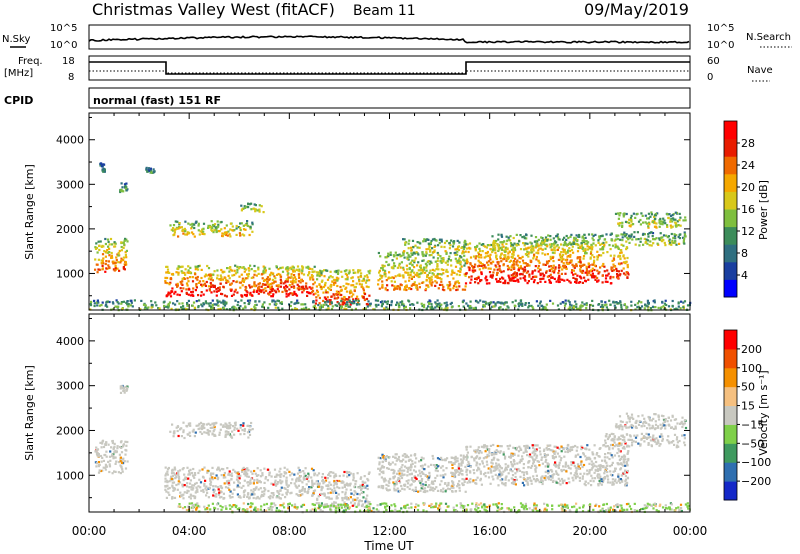 The image size is (800, 554). What do you see at coordinates (389, 72) in the screenshot?
I see `nave-trace` at bounding box center [389, 72].